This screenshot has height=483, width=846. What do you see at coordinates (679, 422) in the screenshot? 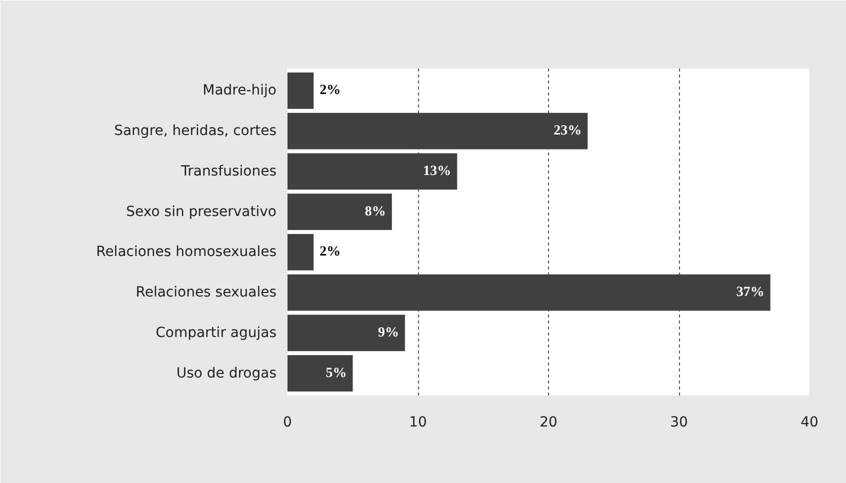
I see `x-tick-label: 30` at bounding box center [679, 422].